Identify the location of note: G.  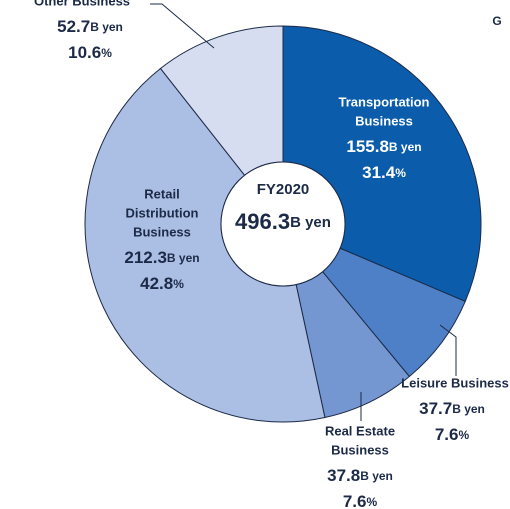
(496, 21).